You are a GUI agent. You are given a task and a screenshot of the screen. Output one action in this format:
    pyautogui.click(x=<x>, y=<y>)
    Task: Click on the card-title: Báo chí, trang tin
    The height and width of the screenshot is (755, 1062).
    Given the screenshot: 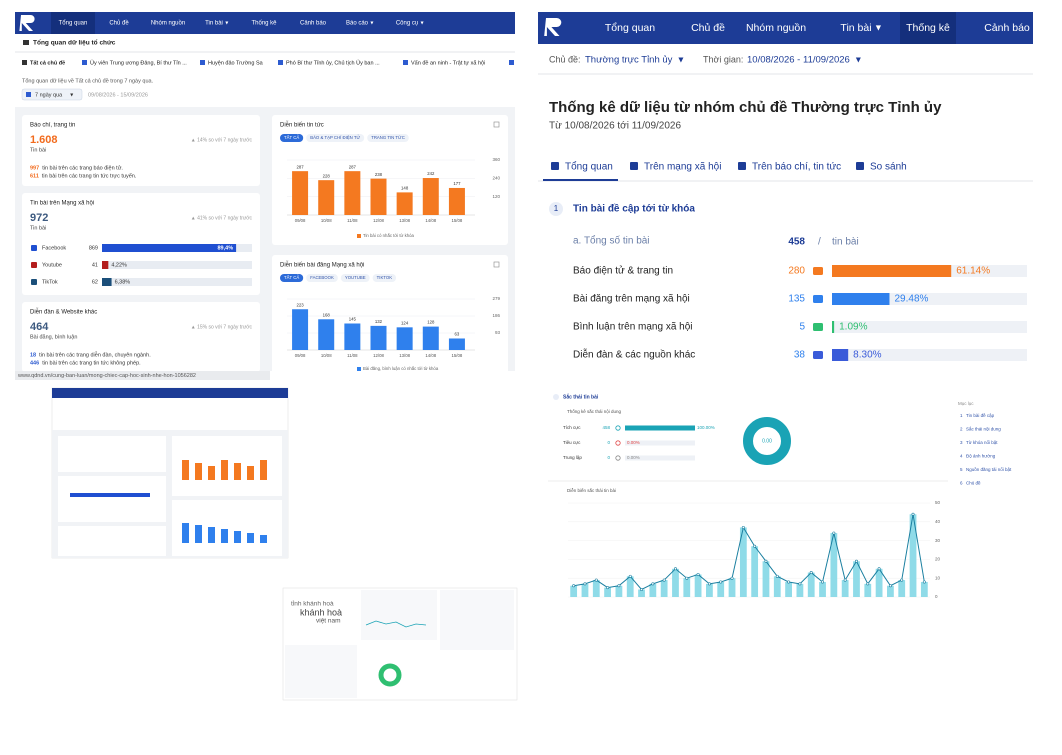 What is the action you would take?
    pyautogui.click(x=52, y=126)
    